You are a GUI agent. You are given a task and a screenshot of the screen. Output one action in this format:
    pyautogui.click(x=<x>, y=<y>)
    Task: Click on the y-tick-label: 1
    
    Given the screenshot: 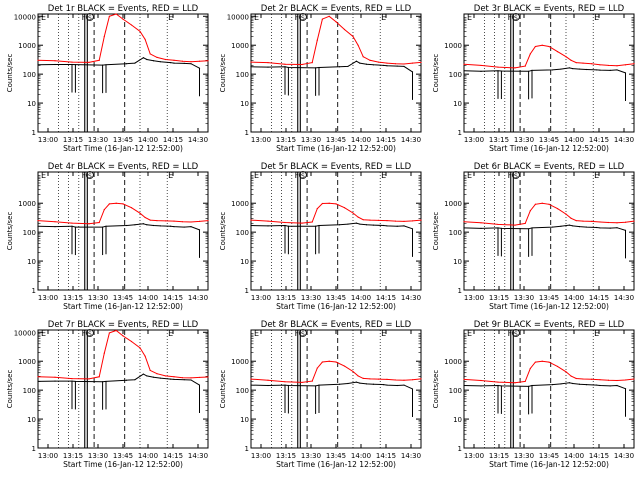 What is the action you would take?
    pyautogui.click(x=460, y=133)
    